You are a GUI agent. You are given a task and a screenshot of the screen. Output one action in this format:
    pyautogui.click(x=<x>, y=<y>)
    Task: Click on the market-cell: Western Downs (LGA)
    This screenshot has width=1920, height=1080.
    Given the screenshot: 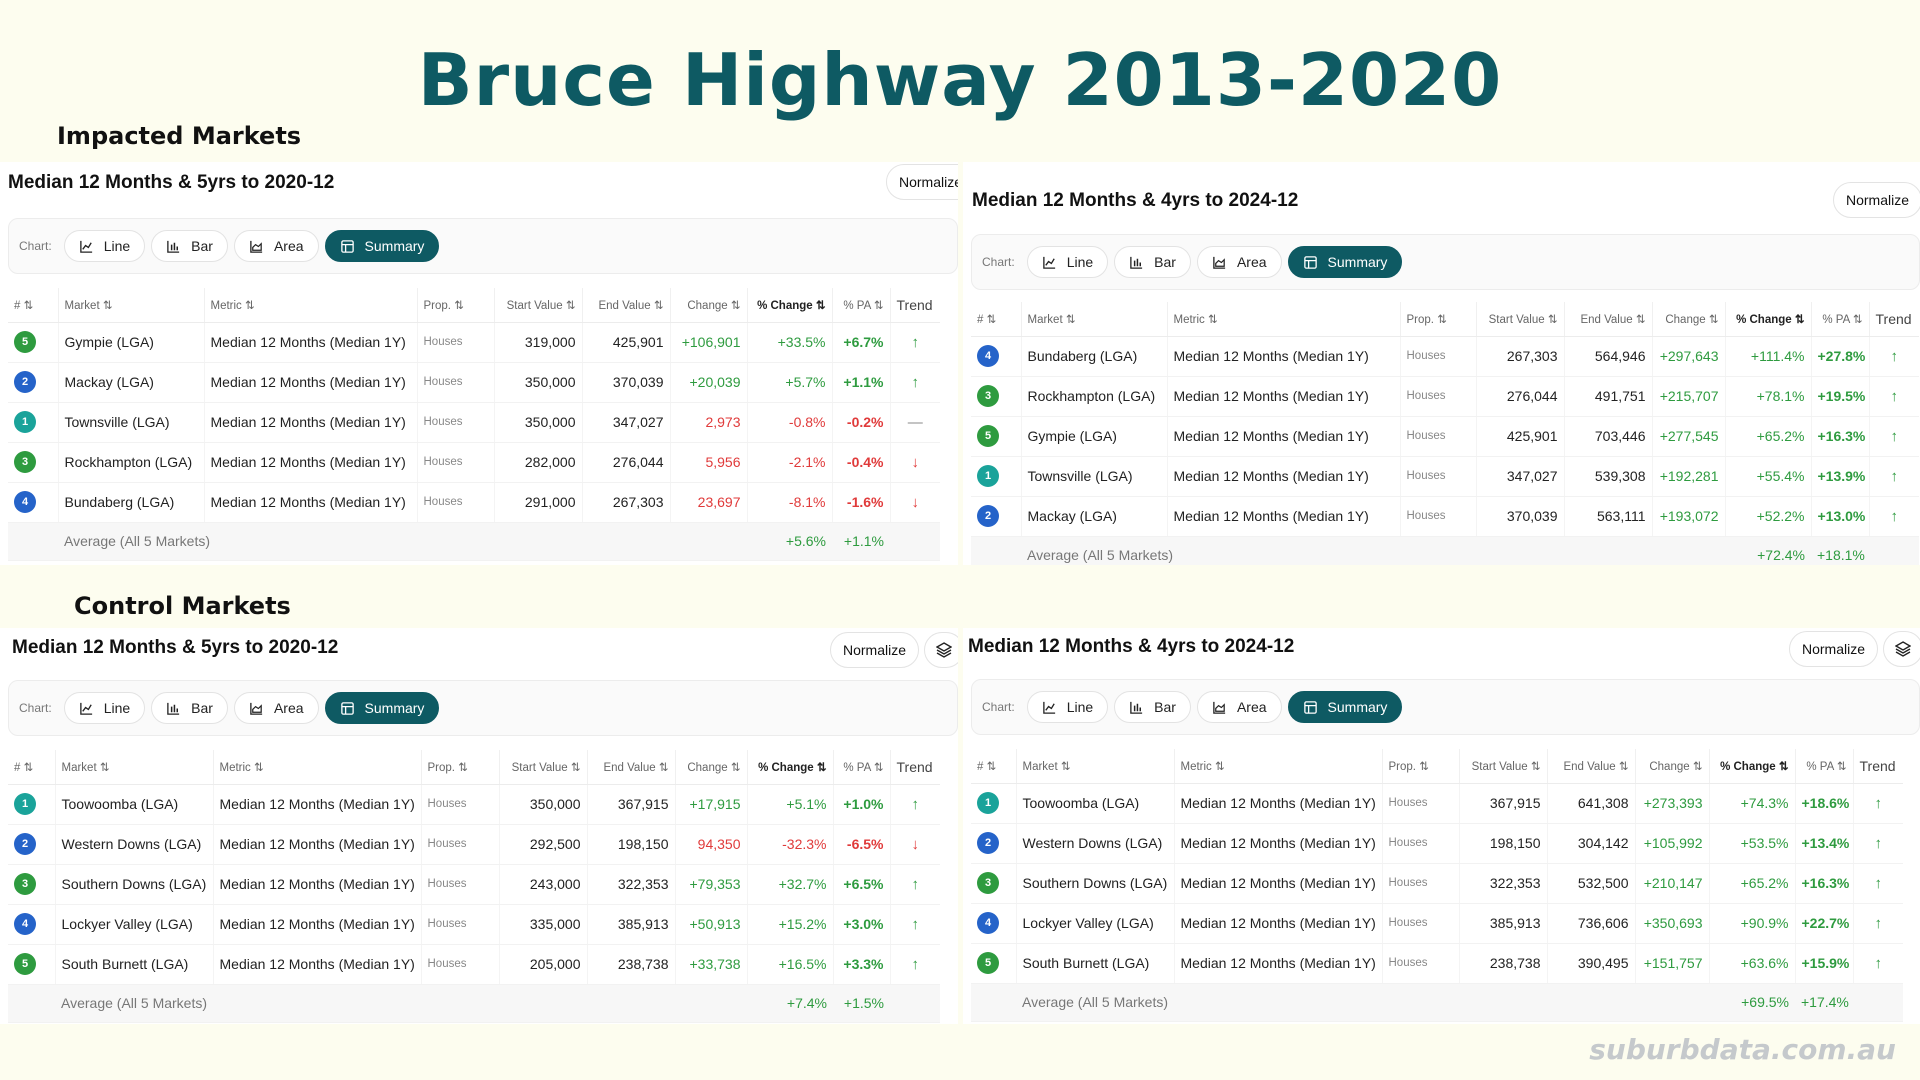 What is the action you would take?
    pyautogui.click(x=1095, y=843)
    